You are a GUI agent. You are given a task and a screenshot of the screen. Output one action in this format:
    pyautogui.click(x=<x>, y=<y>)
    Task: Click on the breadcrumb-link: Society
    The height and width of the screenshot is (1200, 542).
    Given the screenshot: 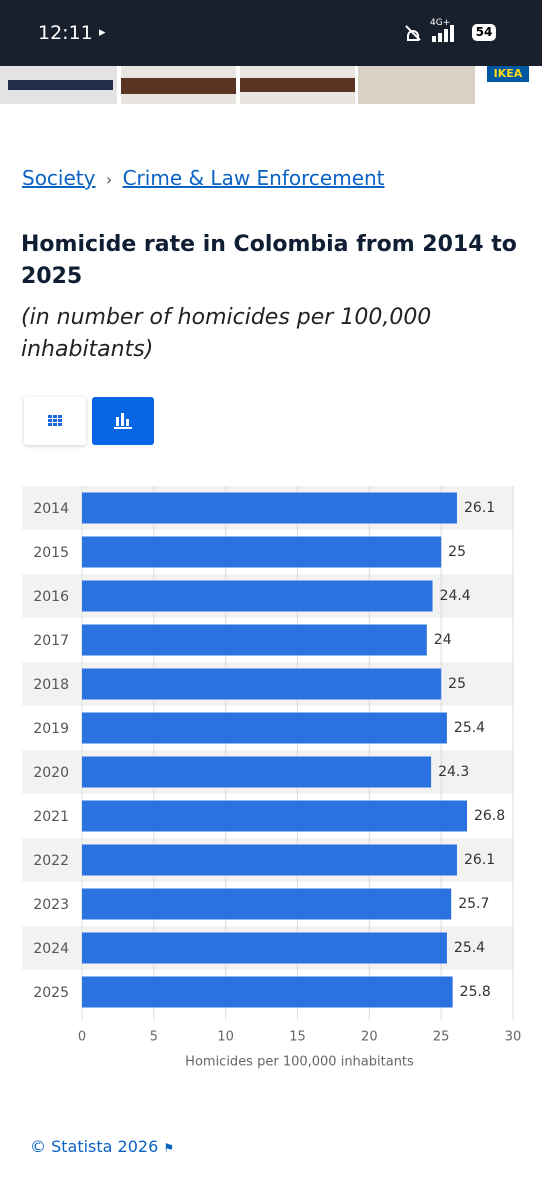 What is the action you would take?
    pyautogui.click(x=59, y=178)
    